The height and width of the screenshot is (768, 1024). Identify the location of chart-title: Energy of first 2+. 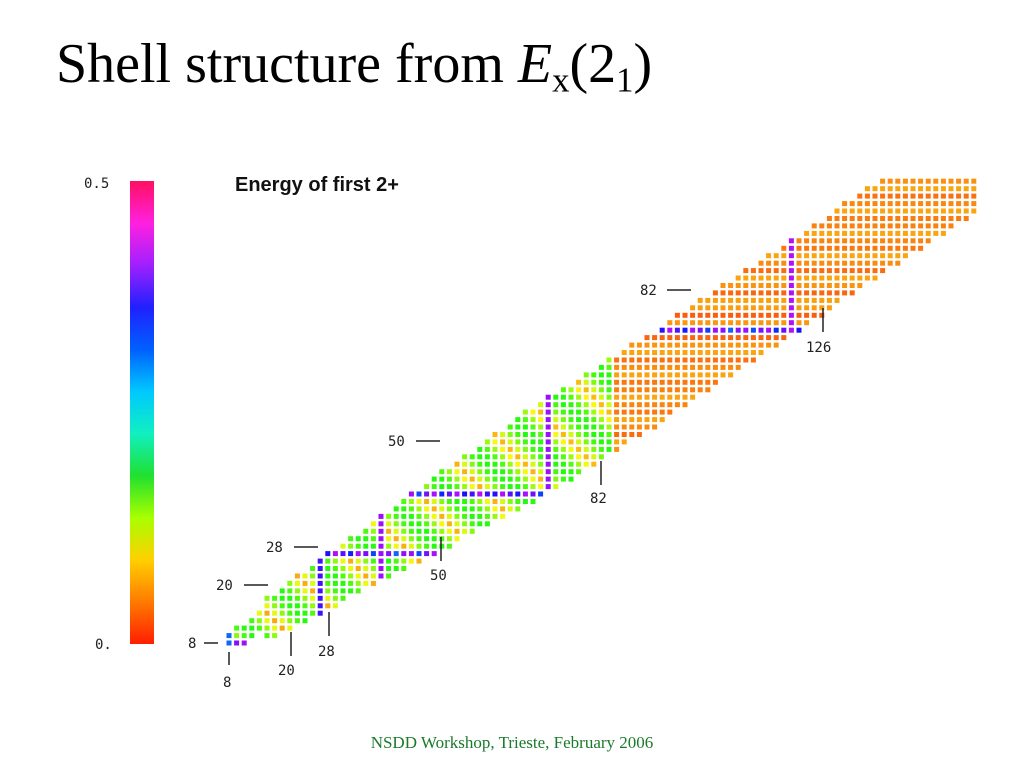
(317, 185).